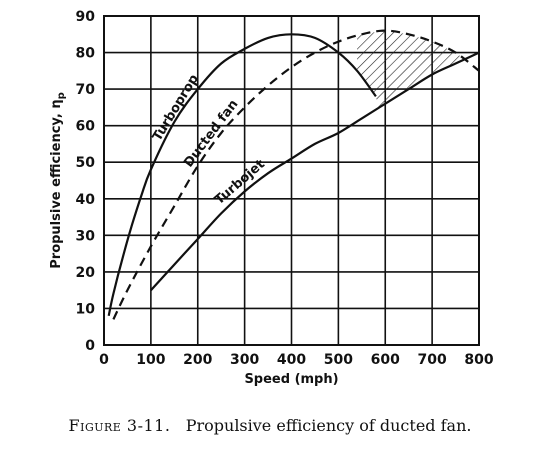 The width and height of the screenshot is (540, 469). Describe the element at coordinates (197, 360) in the screenshot. I see `x-tick-label: 200` at that location.